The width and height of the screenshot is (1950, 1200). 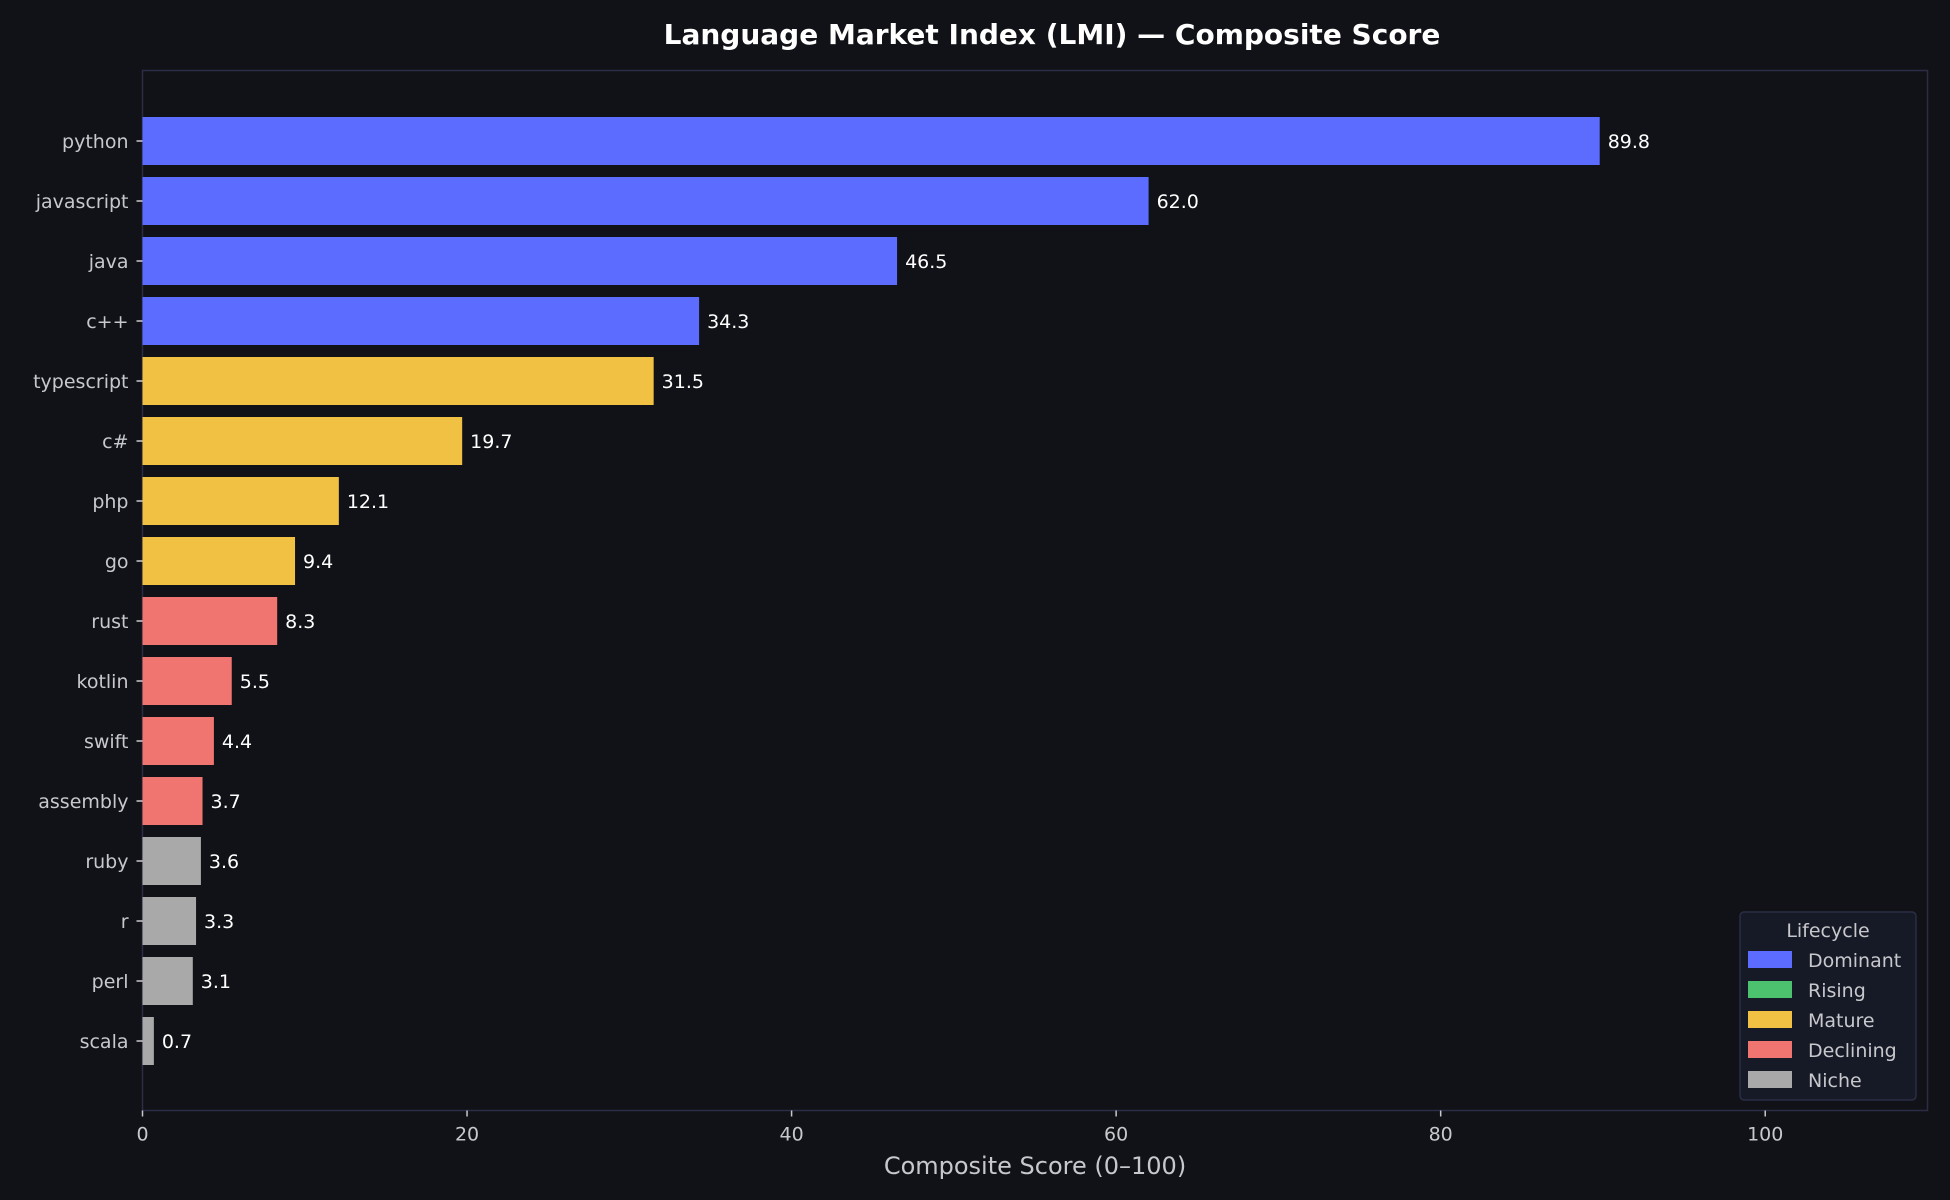 What do you see at coordinates (318, 562) in the screenshot?
I see `value-label-go: 9.4` at bounding box center [318, 562].